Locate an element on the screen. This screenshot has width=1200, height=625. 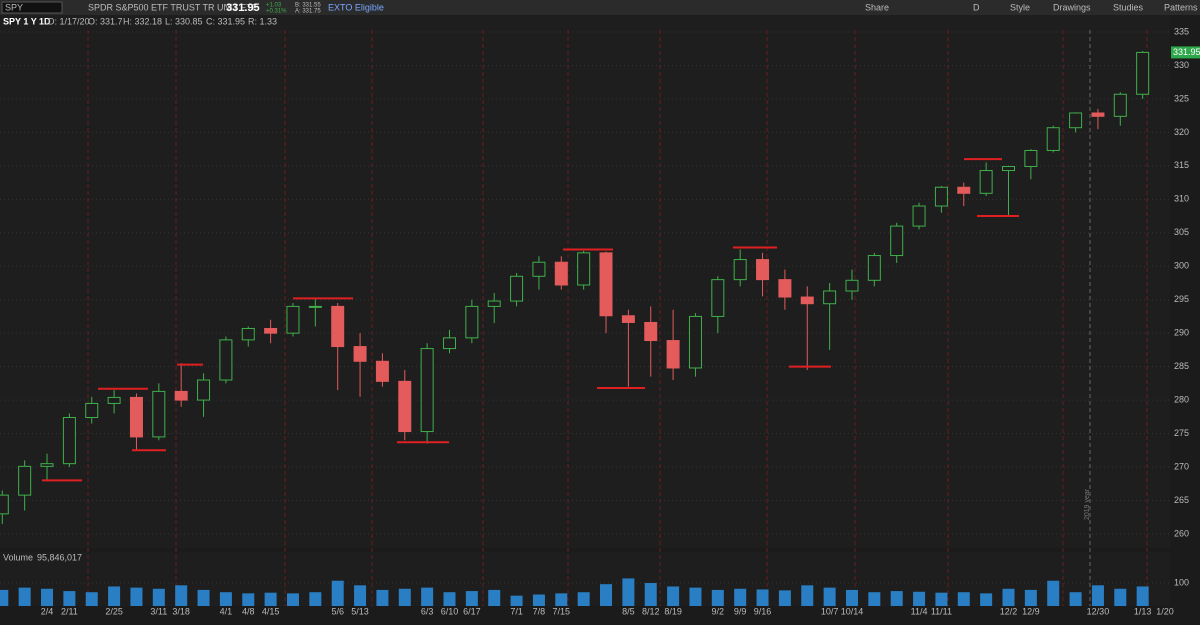
x-tick-label: 6/3 is located at coordinates (427, 611).